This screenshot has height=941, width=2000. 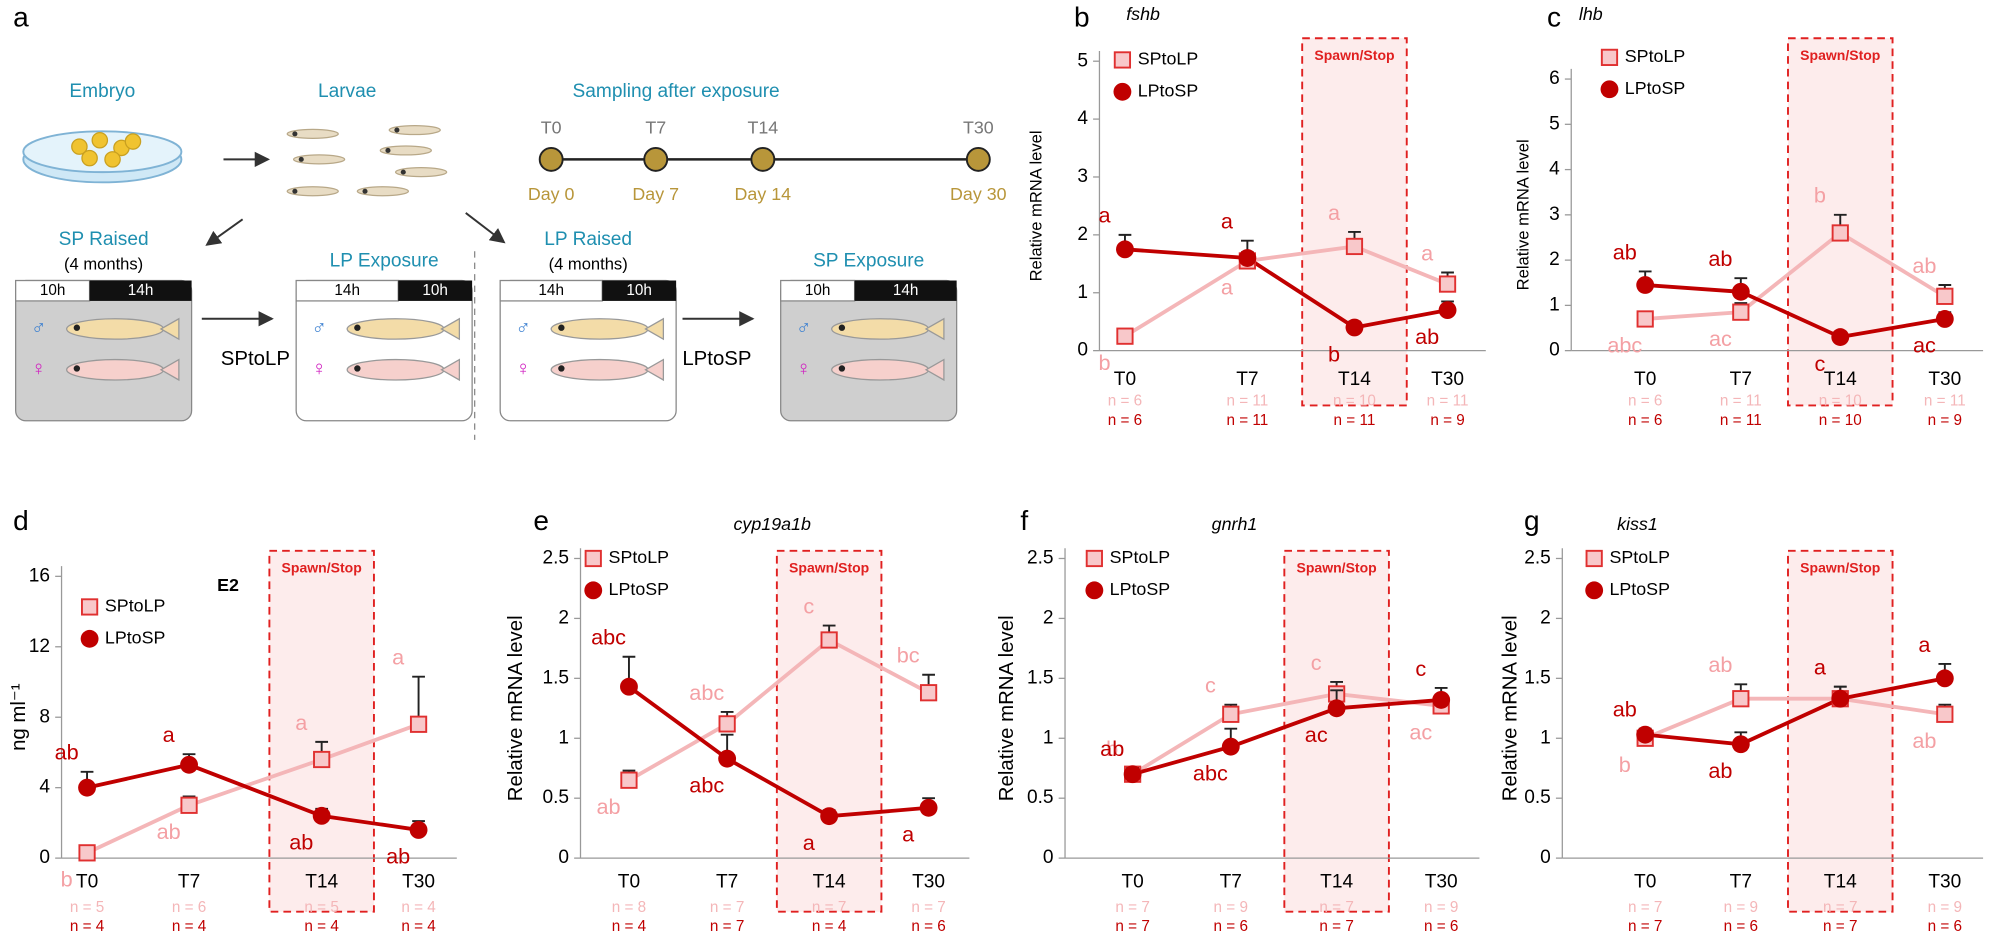 What do you see at coordinates (1040, 797) in the screenshot?
I see `y-tick-label: 0.5` at bounding box center [1040, 797].